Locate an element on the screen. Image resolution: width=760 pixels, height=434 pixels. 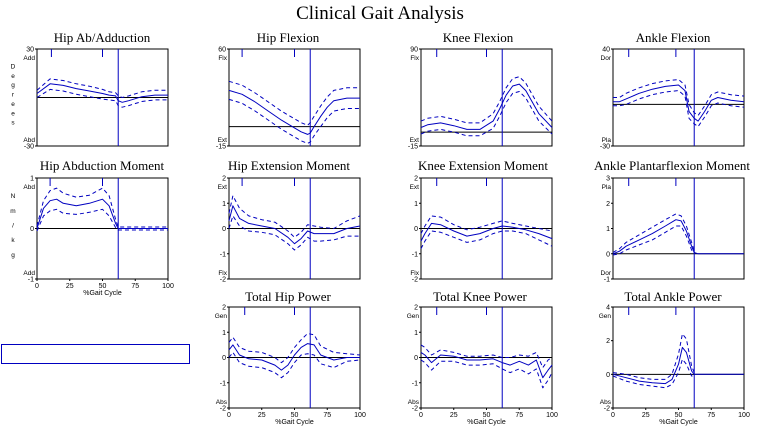
bottom-axis-word: Ext is located at coordinates (223, 140).